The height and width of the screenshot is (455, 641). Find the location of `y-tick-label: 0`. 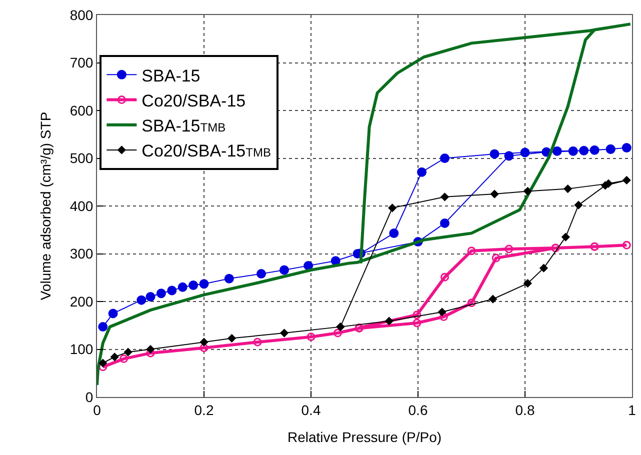

y-tick-label: 0 is located at coordinates (89, 396).